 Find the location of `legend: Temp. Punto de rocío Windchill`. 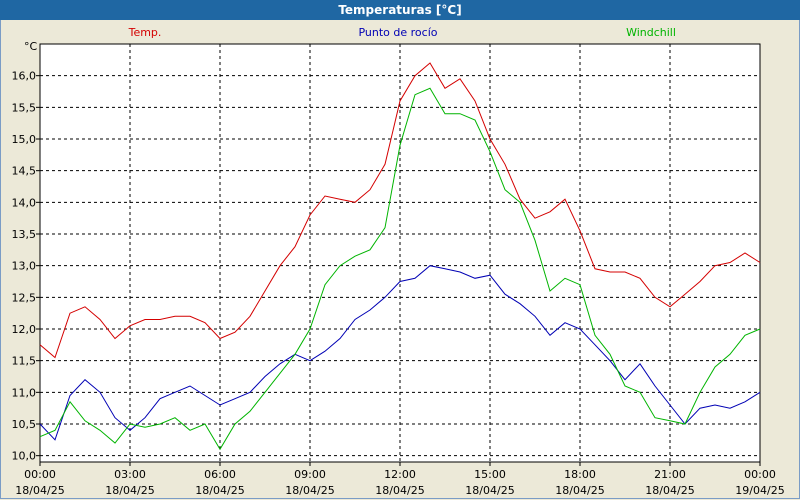

legend: Temp. Punto de rocío Windchill is located at coordinates (402, 32).